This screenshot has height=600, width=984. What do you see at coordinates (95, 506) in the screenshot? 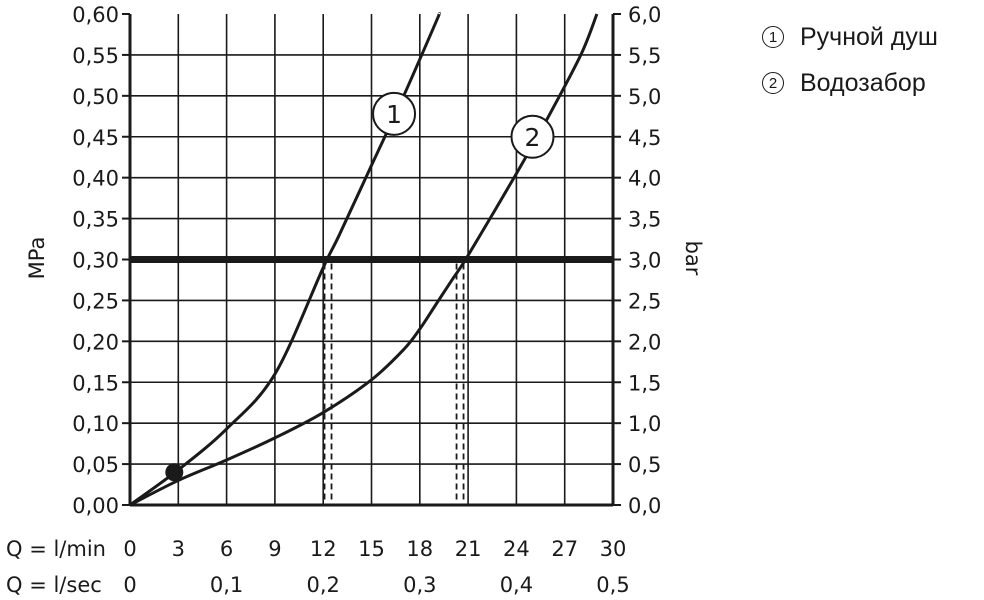
I see `y-tick-label: 0,00` at bounding box center [95, 506].